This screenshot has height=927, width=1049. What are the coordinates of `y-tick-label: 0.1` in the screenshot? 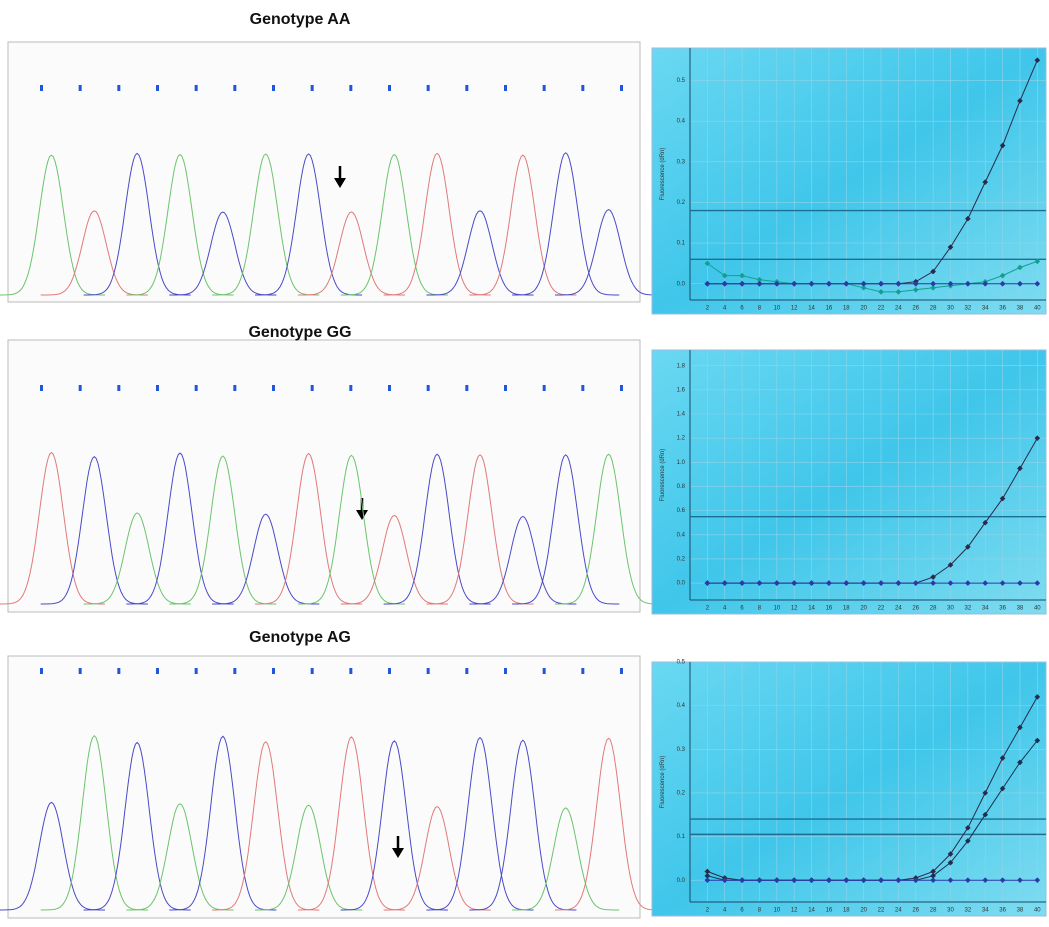 It's located at (681, 837).